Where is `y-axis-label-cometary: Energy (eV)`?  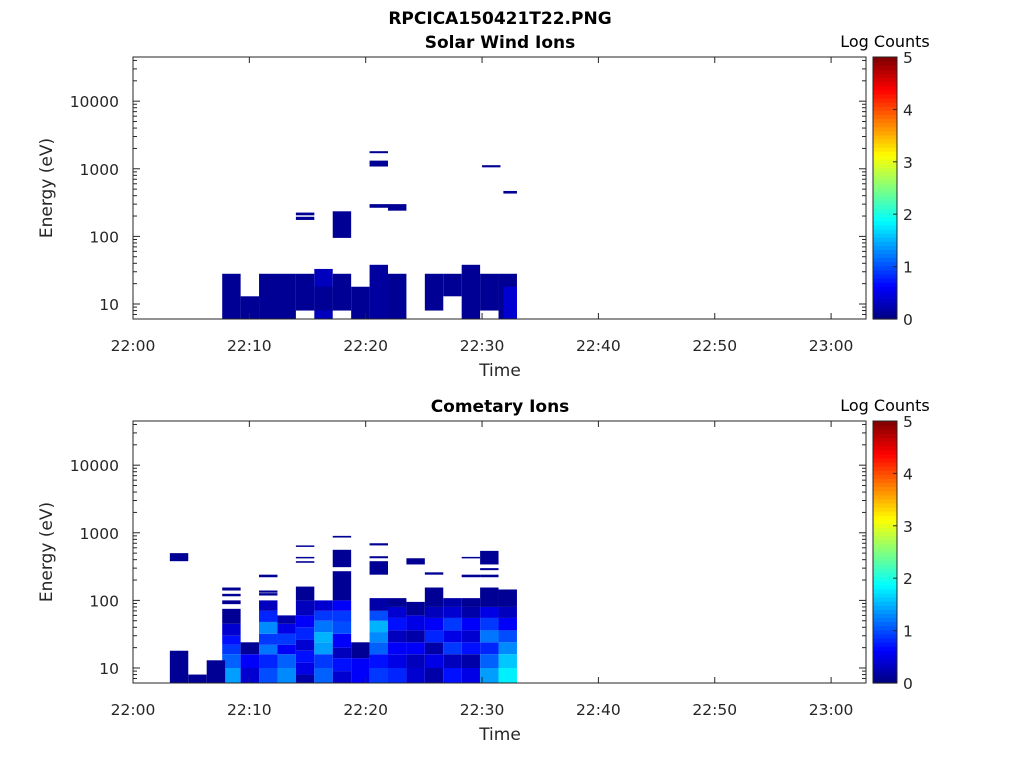 y-axis-label-cometary: Energy (eV) is located at coordinates (47, 552).